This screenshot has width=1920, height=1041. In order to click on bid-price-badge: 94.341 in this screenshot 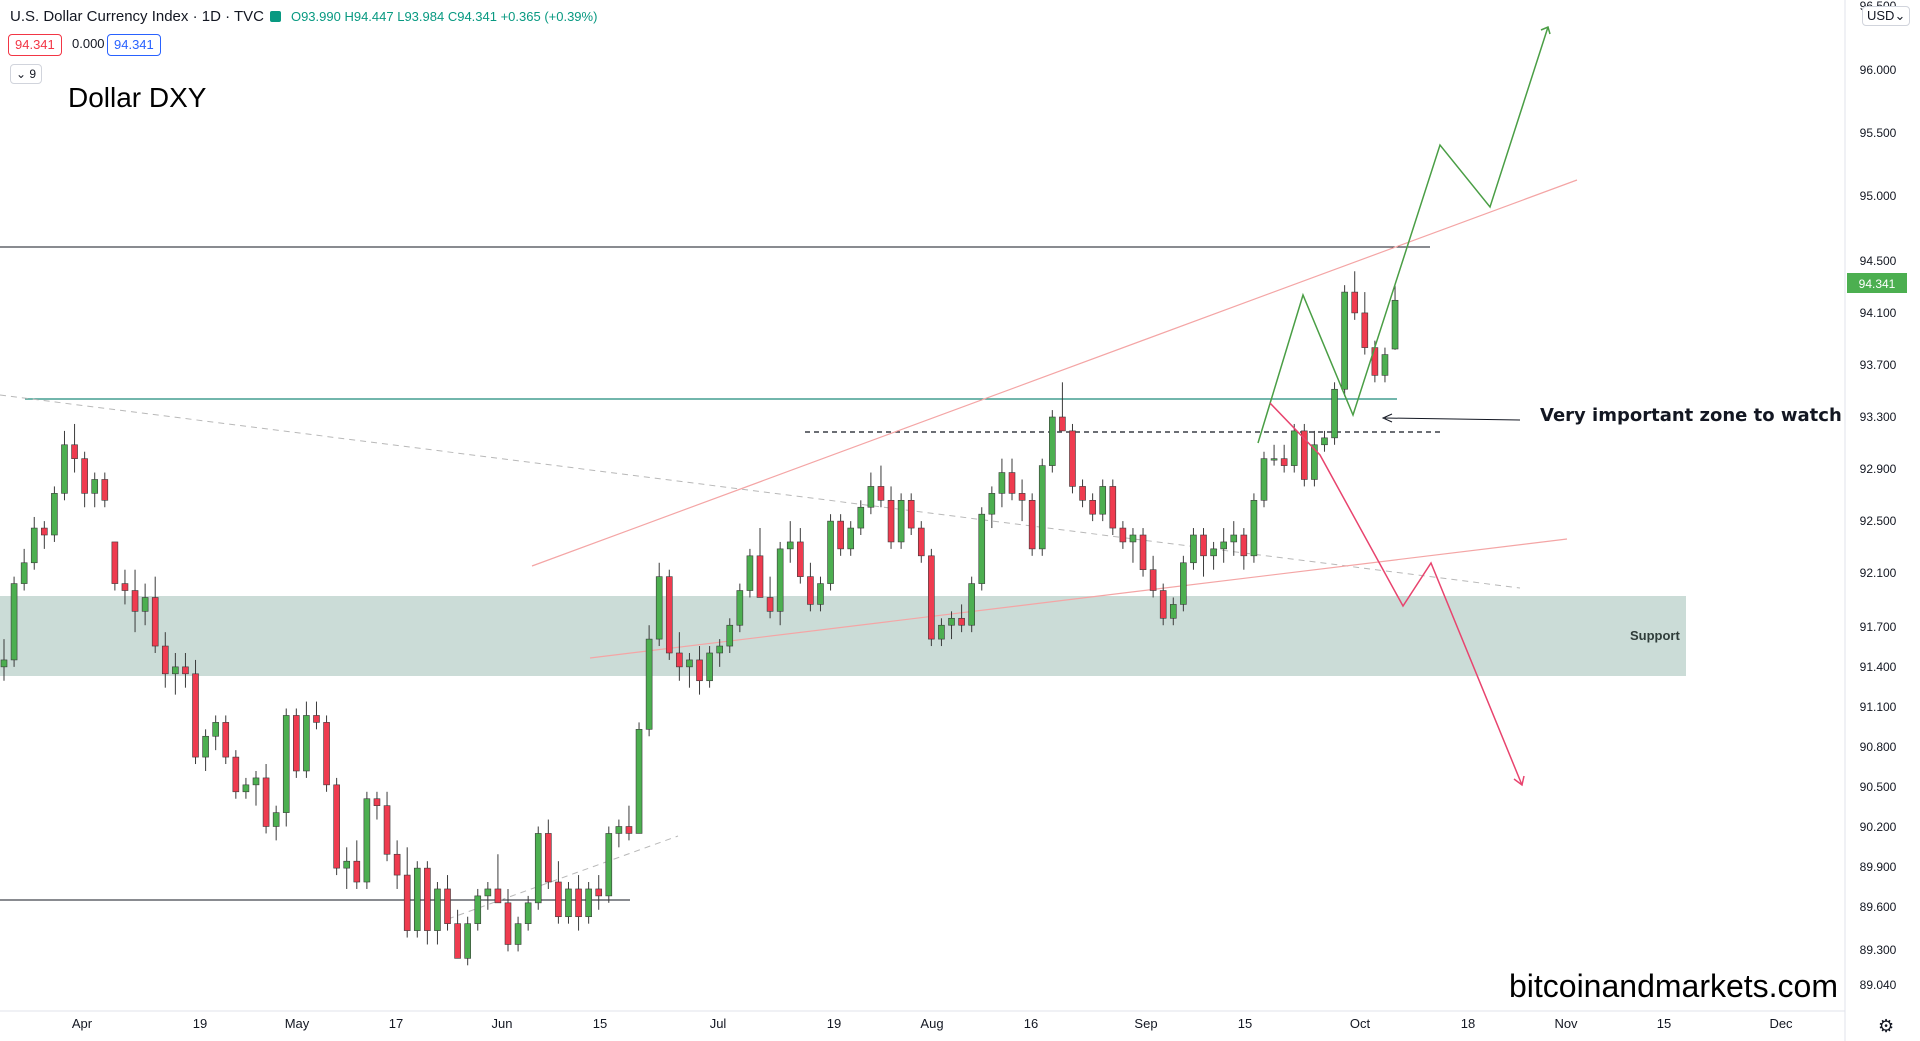, I will do `click(35, 45)`.